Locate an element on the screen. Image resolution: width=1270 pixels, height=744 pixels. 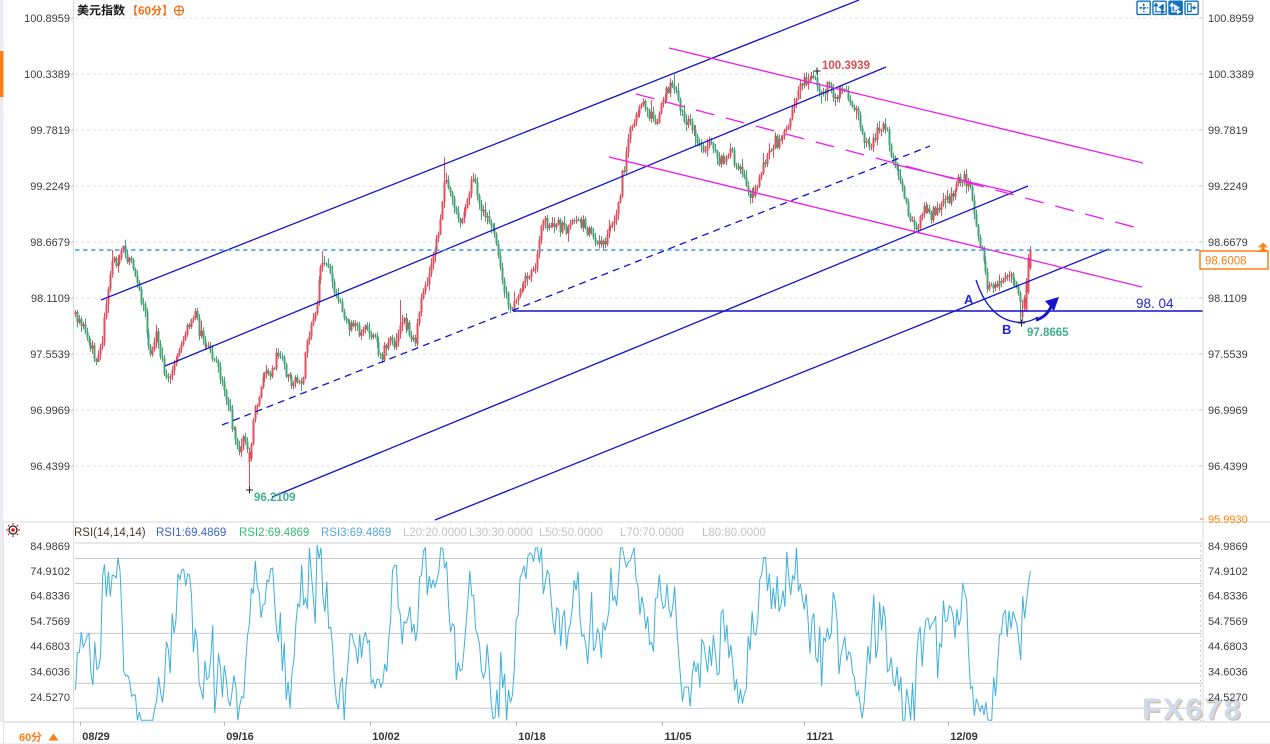
svg-text: 08/29 is located at coordinates (96, 737).